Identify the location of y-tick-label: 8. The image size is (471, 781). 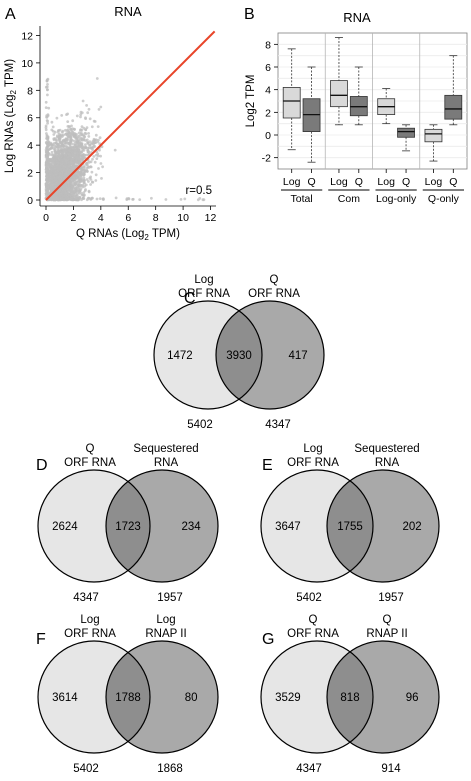
(30, 91).